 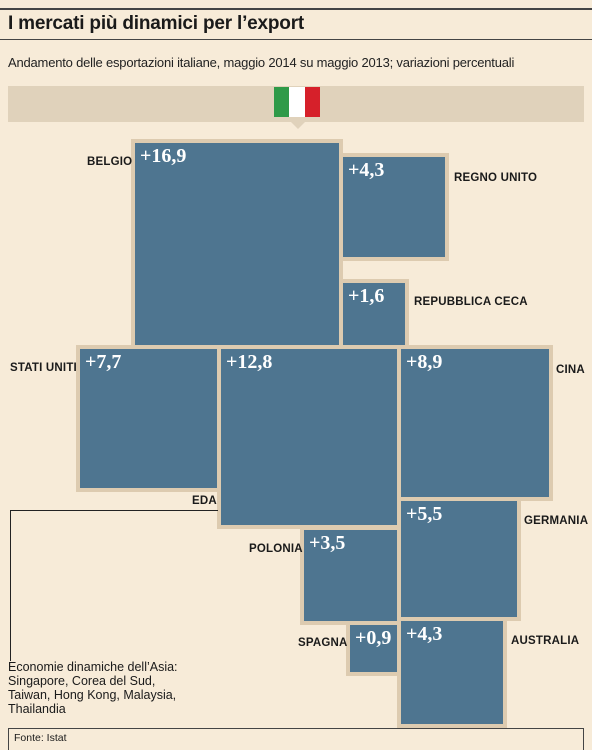 I want to click on label-belgio: BELGIO, so click(x=110, y=162).